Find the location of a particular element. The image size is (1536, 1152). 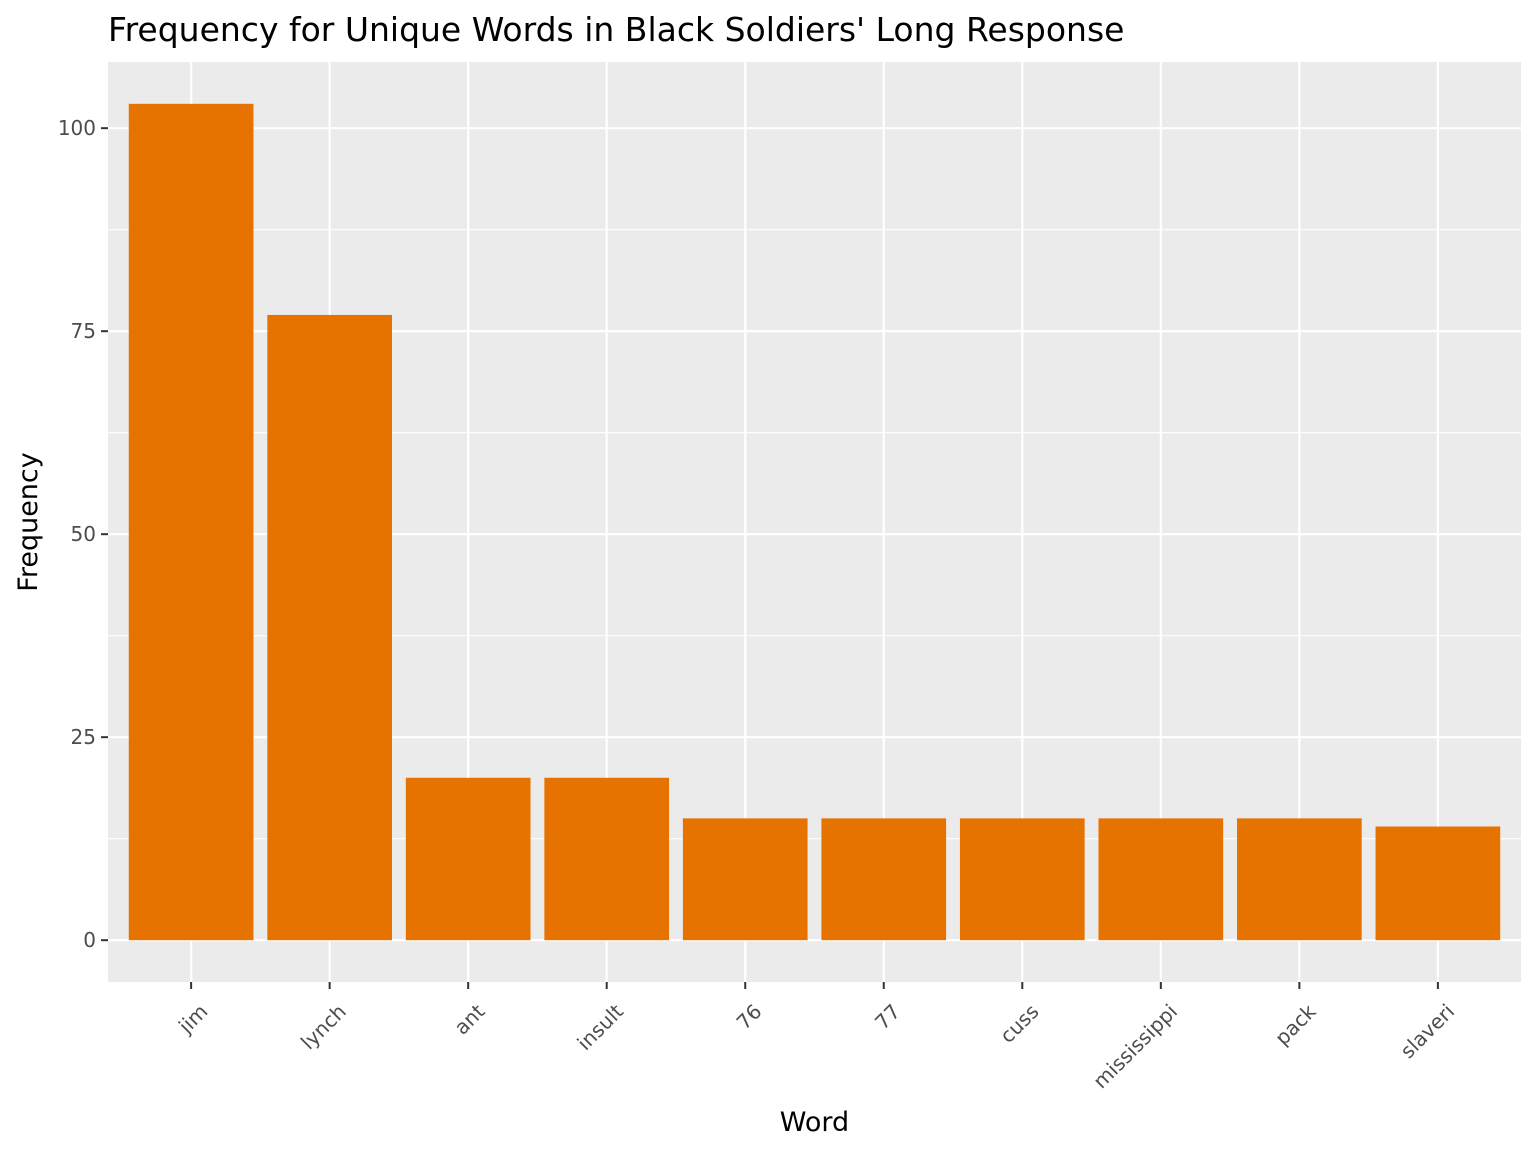

y-axis-title: Frequency is located at coordinates (28, 522).